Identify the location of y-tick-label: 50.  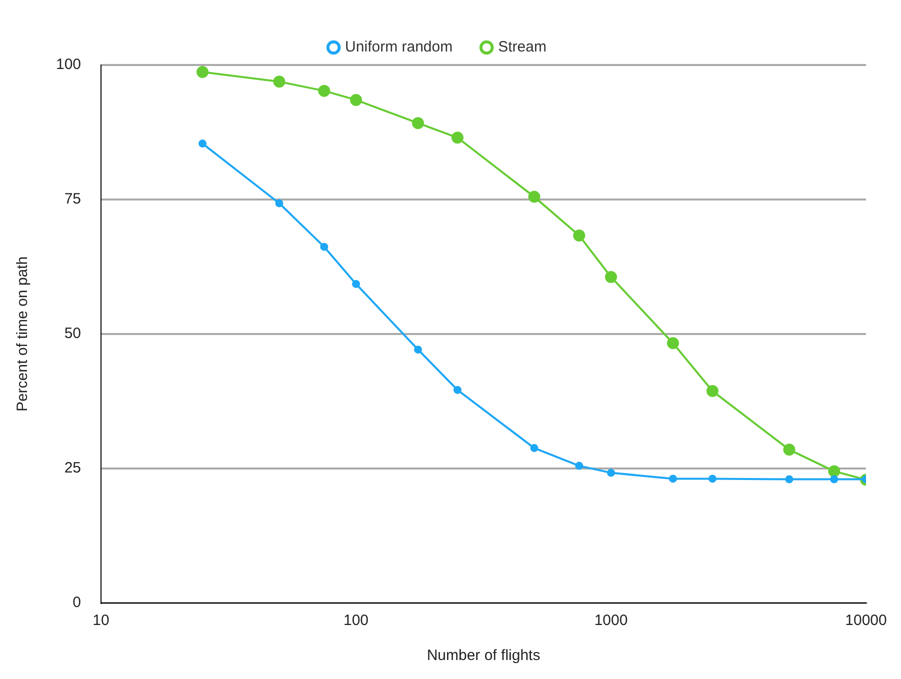
(73, 333).